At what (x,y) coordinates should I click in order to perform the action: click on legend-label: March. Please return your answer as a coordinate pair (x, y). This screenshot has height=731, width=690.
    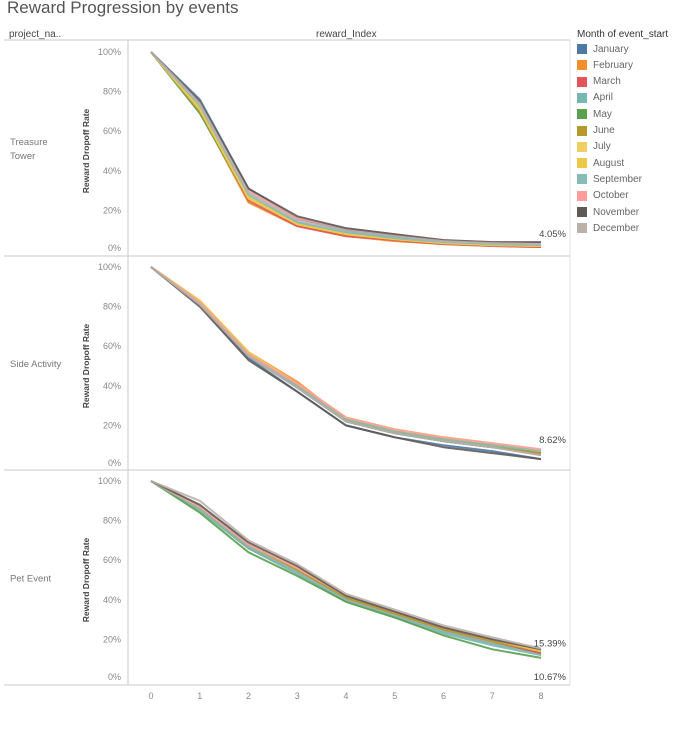
    Looking at the image, I should click on (607, 82).